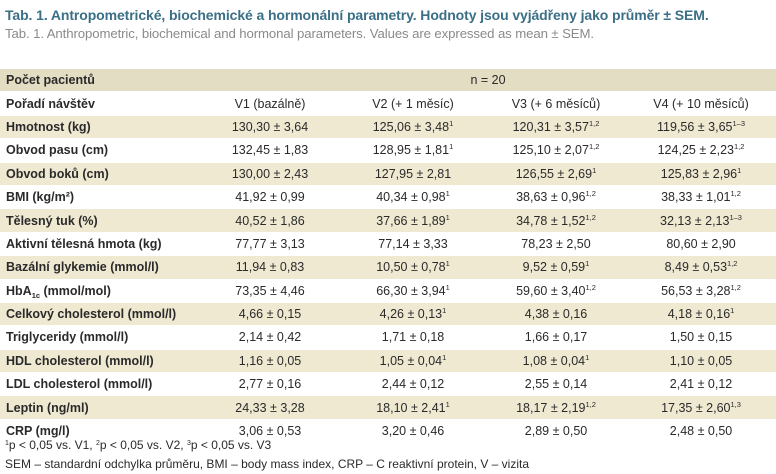 The height and width of the screenshot is (474, 776). I want to click on value-cell: 34,78 ± 1,521,2, so click(556, 220).